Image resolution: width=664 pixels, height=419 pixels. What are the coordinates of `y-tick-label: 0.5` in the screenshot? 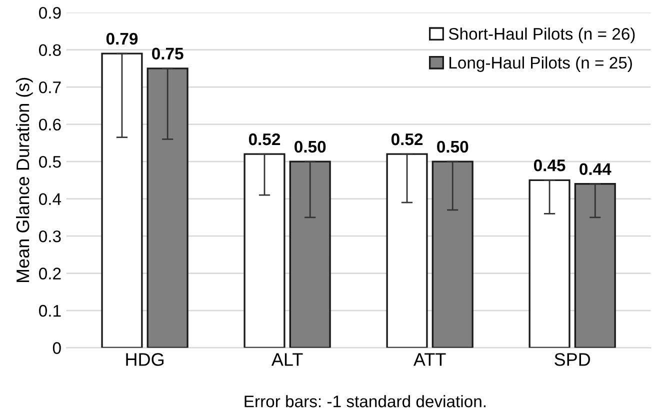 It's located at (50, 162).